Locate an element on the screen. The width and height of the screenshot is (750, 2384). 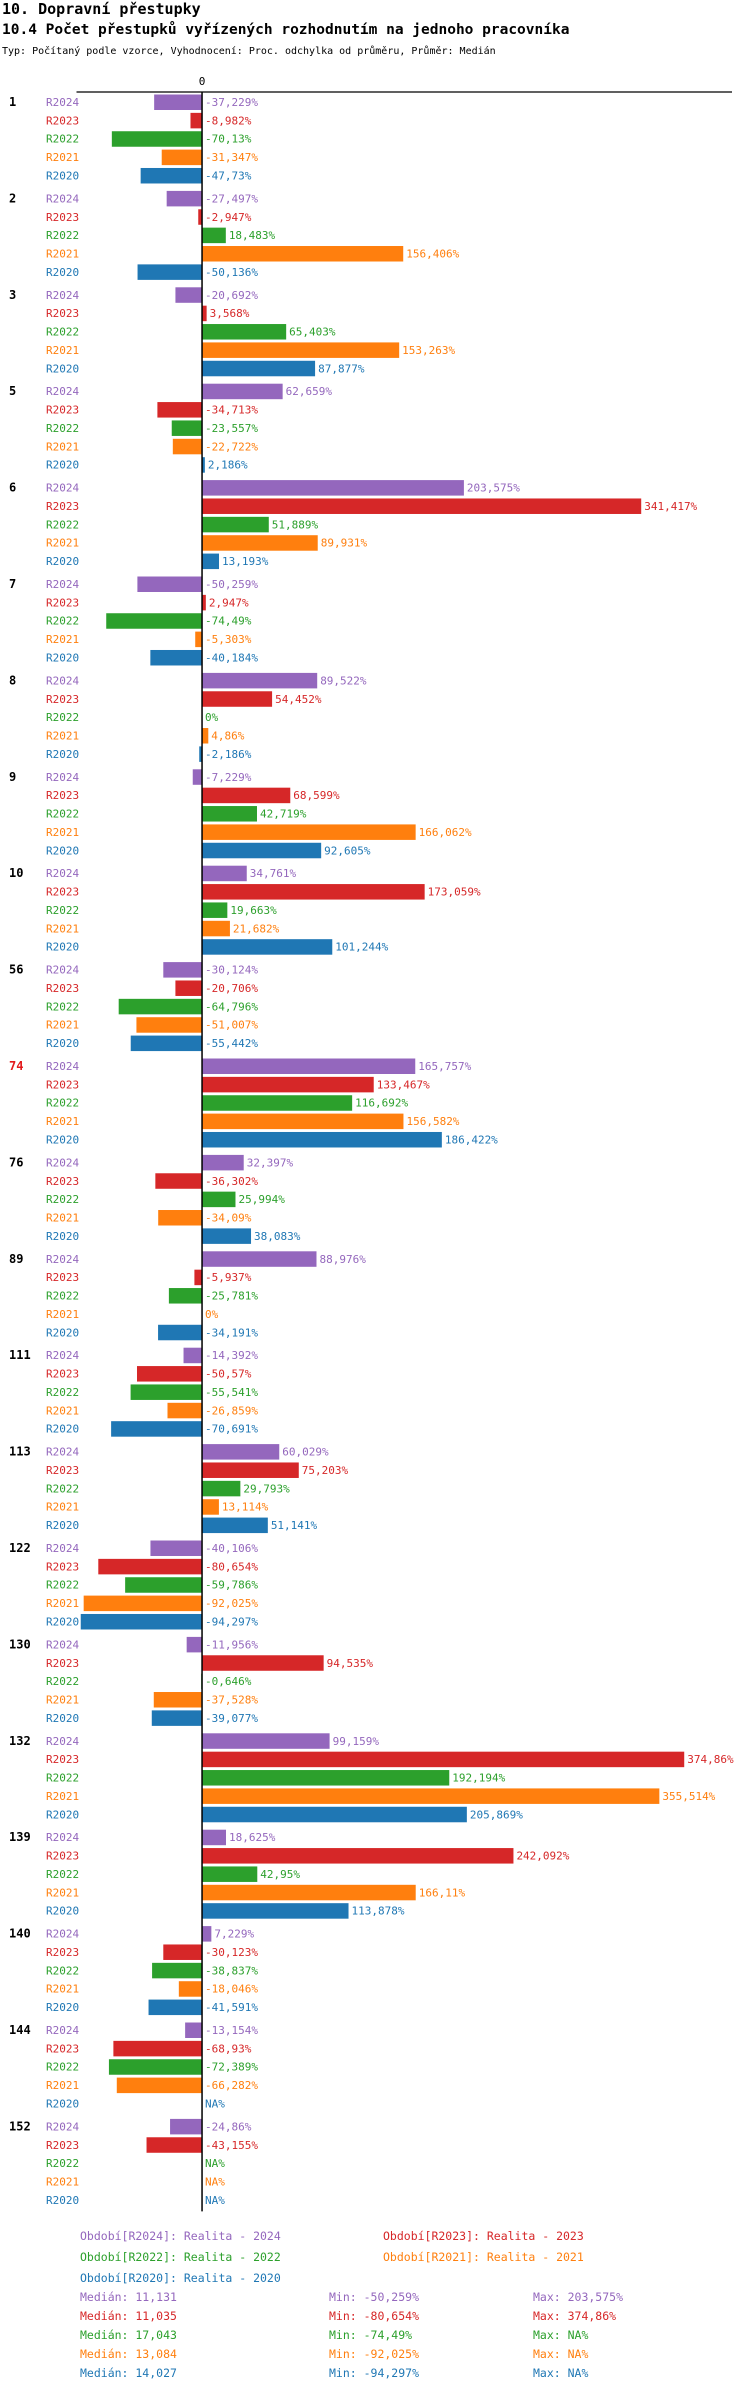
value-label-r2024: -40,106% is located at coordinates (231, 1548).